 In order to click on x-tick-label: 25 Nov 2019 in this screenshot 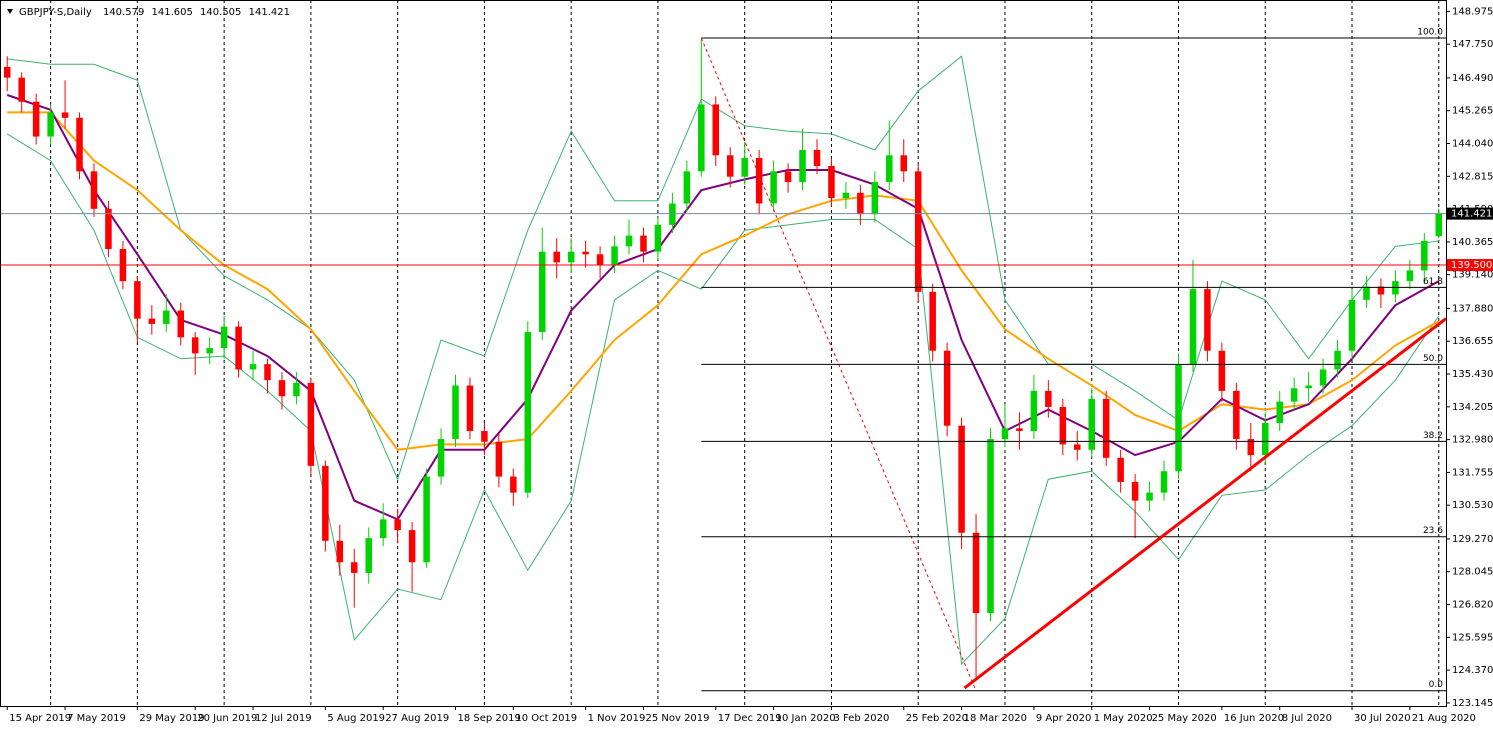, I will do `click(677, 718)`.